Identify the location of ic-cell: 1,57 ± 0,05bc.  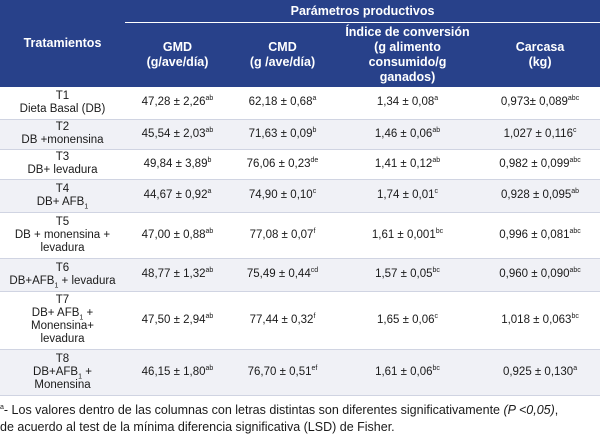
(407, 275).